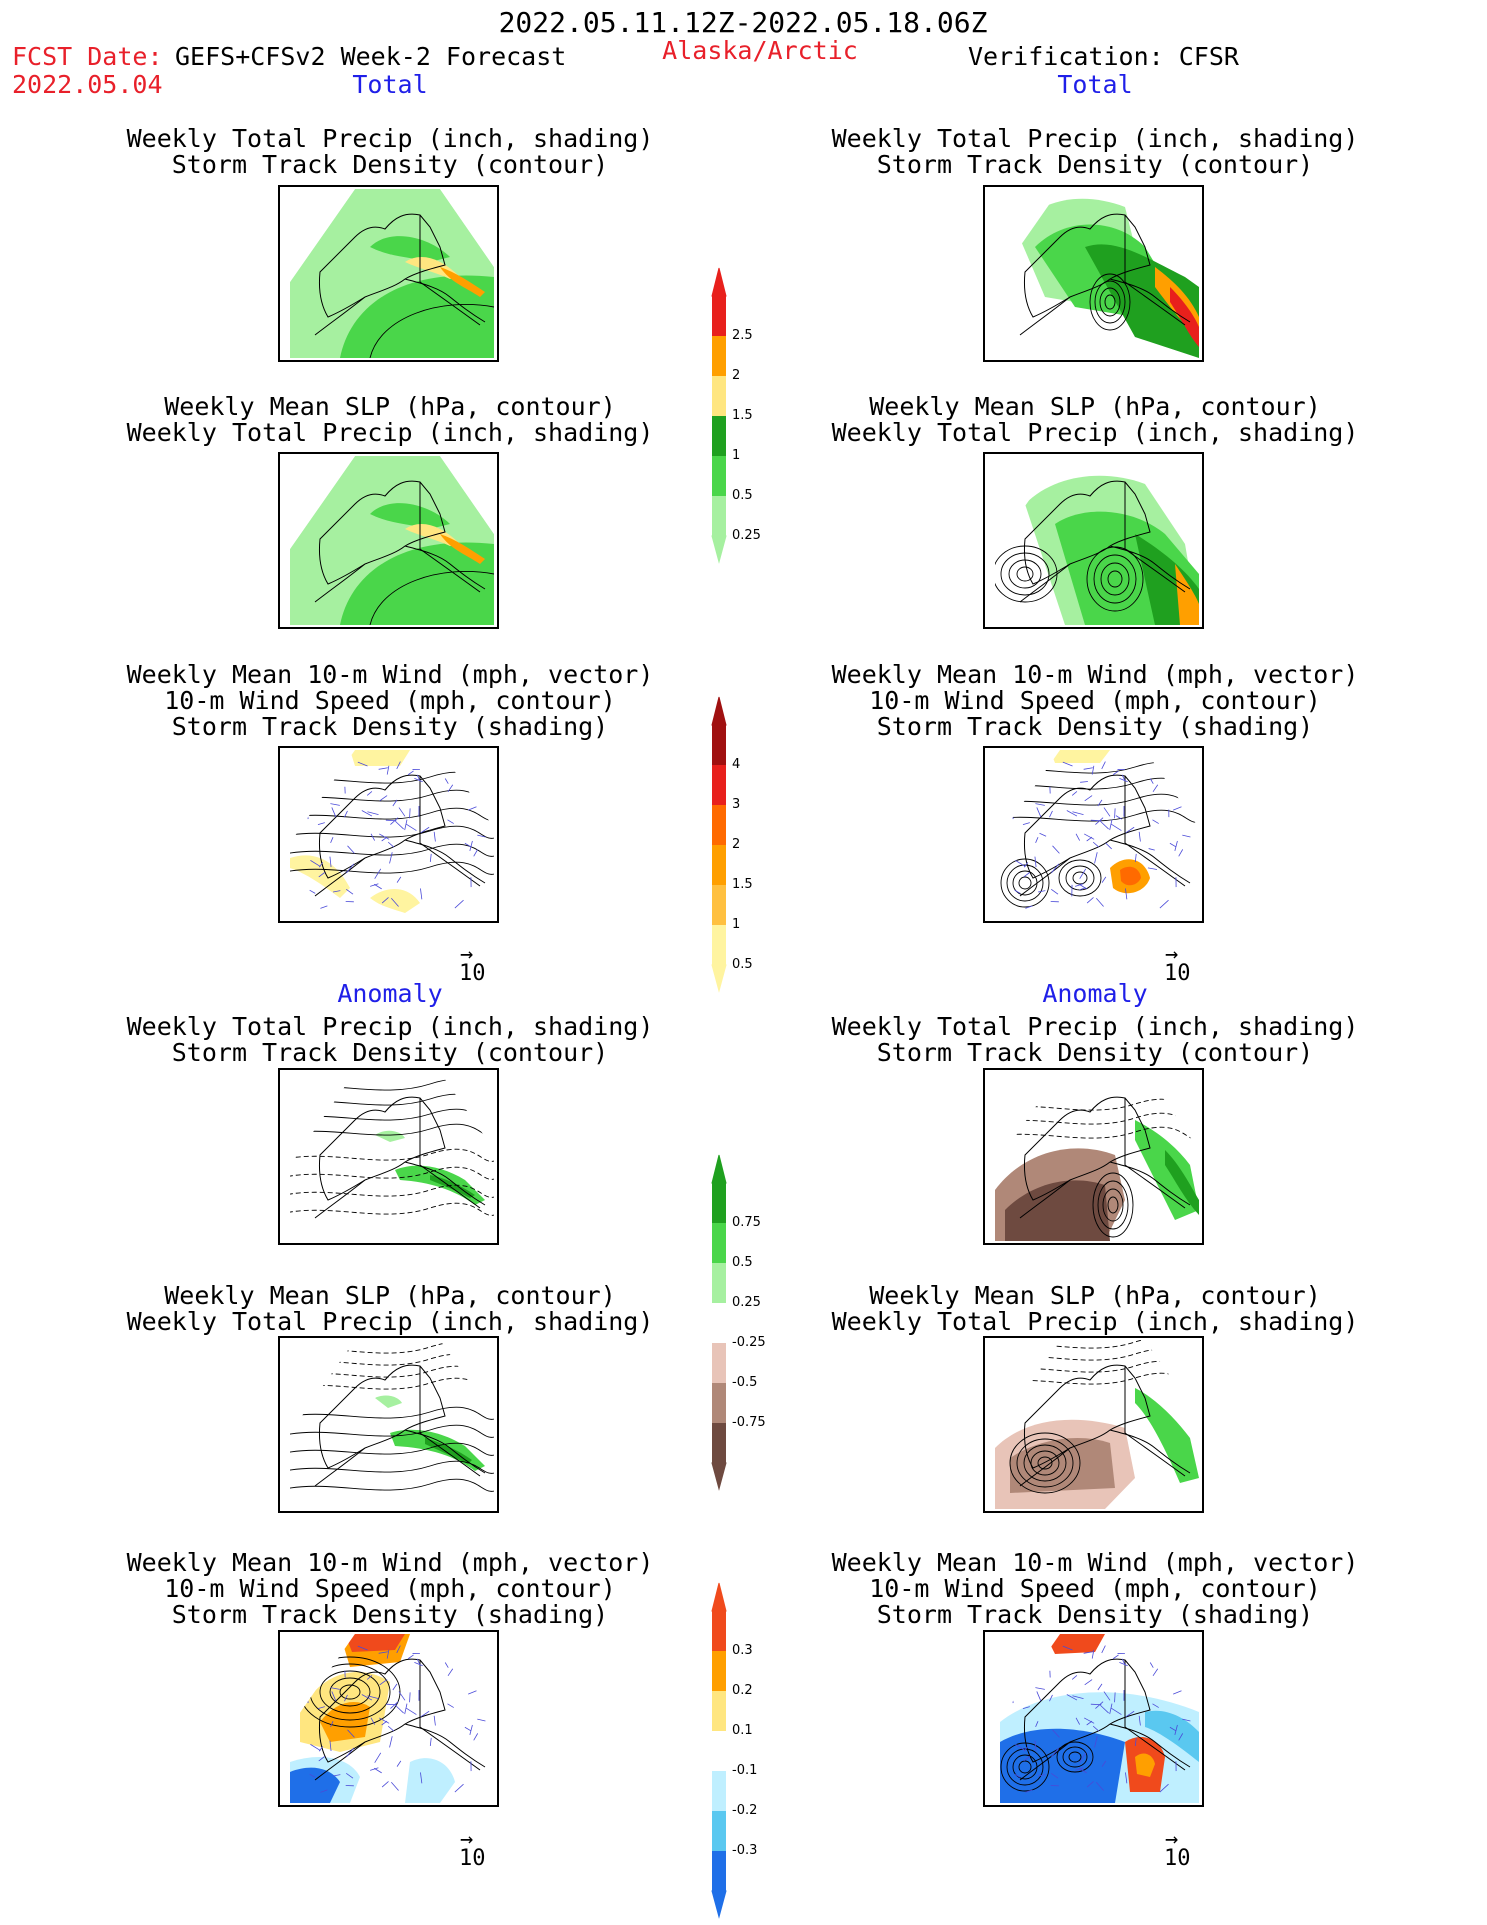  I want to click on map-obs-slp-anomaly, so click(1093, 1424).